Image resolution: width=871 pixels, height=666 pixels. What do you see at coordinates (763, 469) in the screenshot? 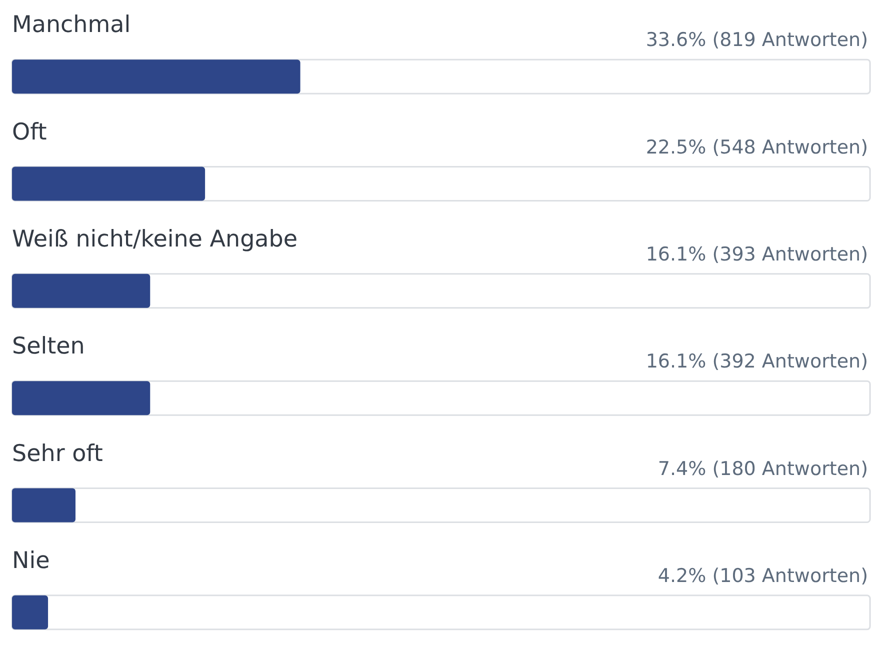
I see `data-label: 7.4% (180 Antworten)` at bounding box center [763, 469].